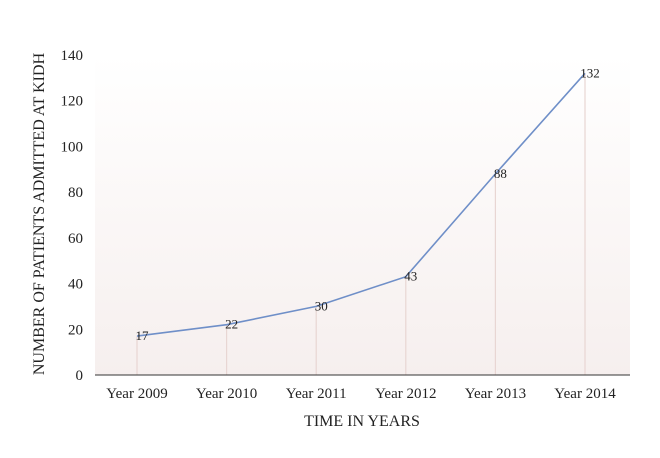 The height and width of the screenshot is (458, 660). Describe the element at coordinates (72, 56) in the screenshot. I see `y-tick-label: 140` at that location.